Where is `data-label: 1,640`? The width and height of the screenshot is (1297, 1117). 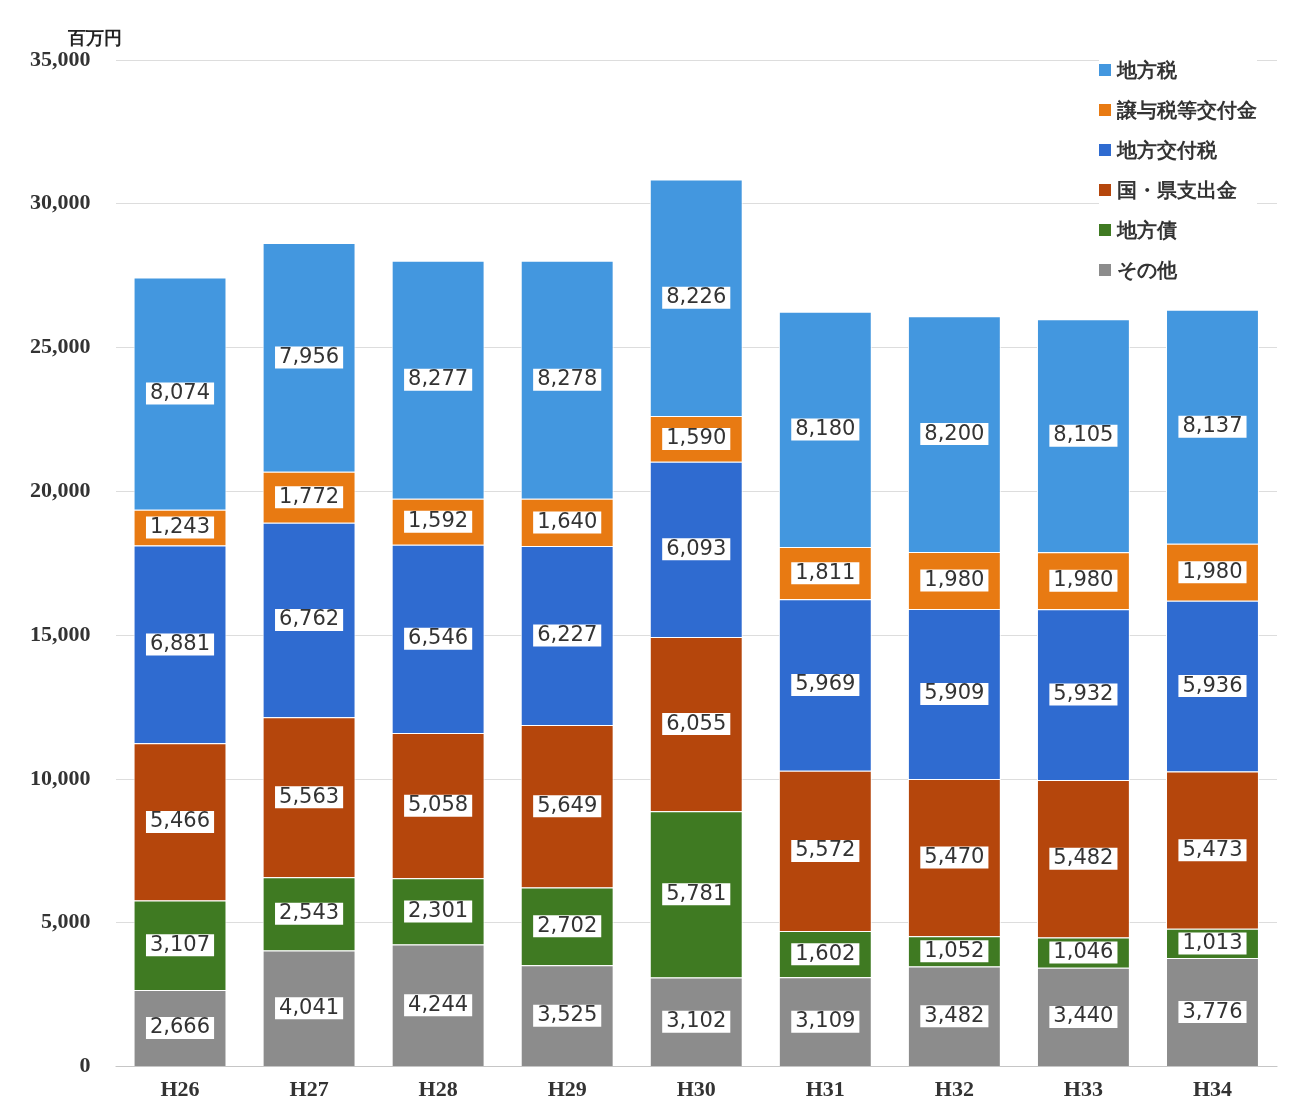 data-label: 1,640 is located at coordinates (567, 520).